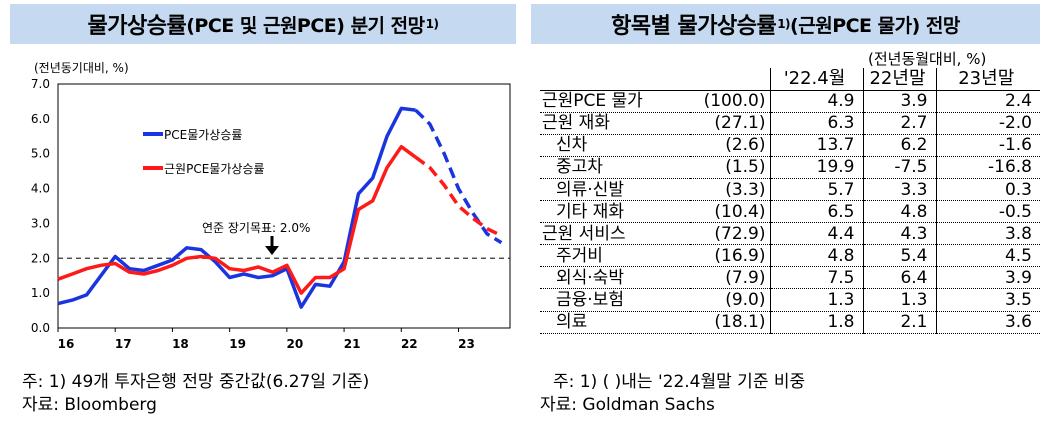 This screenshot has width=1051, height=426. Describe the element at coordinates (899, 101) in the screenshot. I see `item-end22-cell: 3.9` at that location.